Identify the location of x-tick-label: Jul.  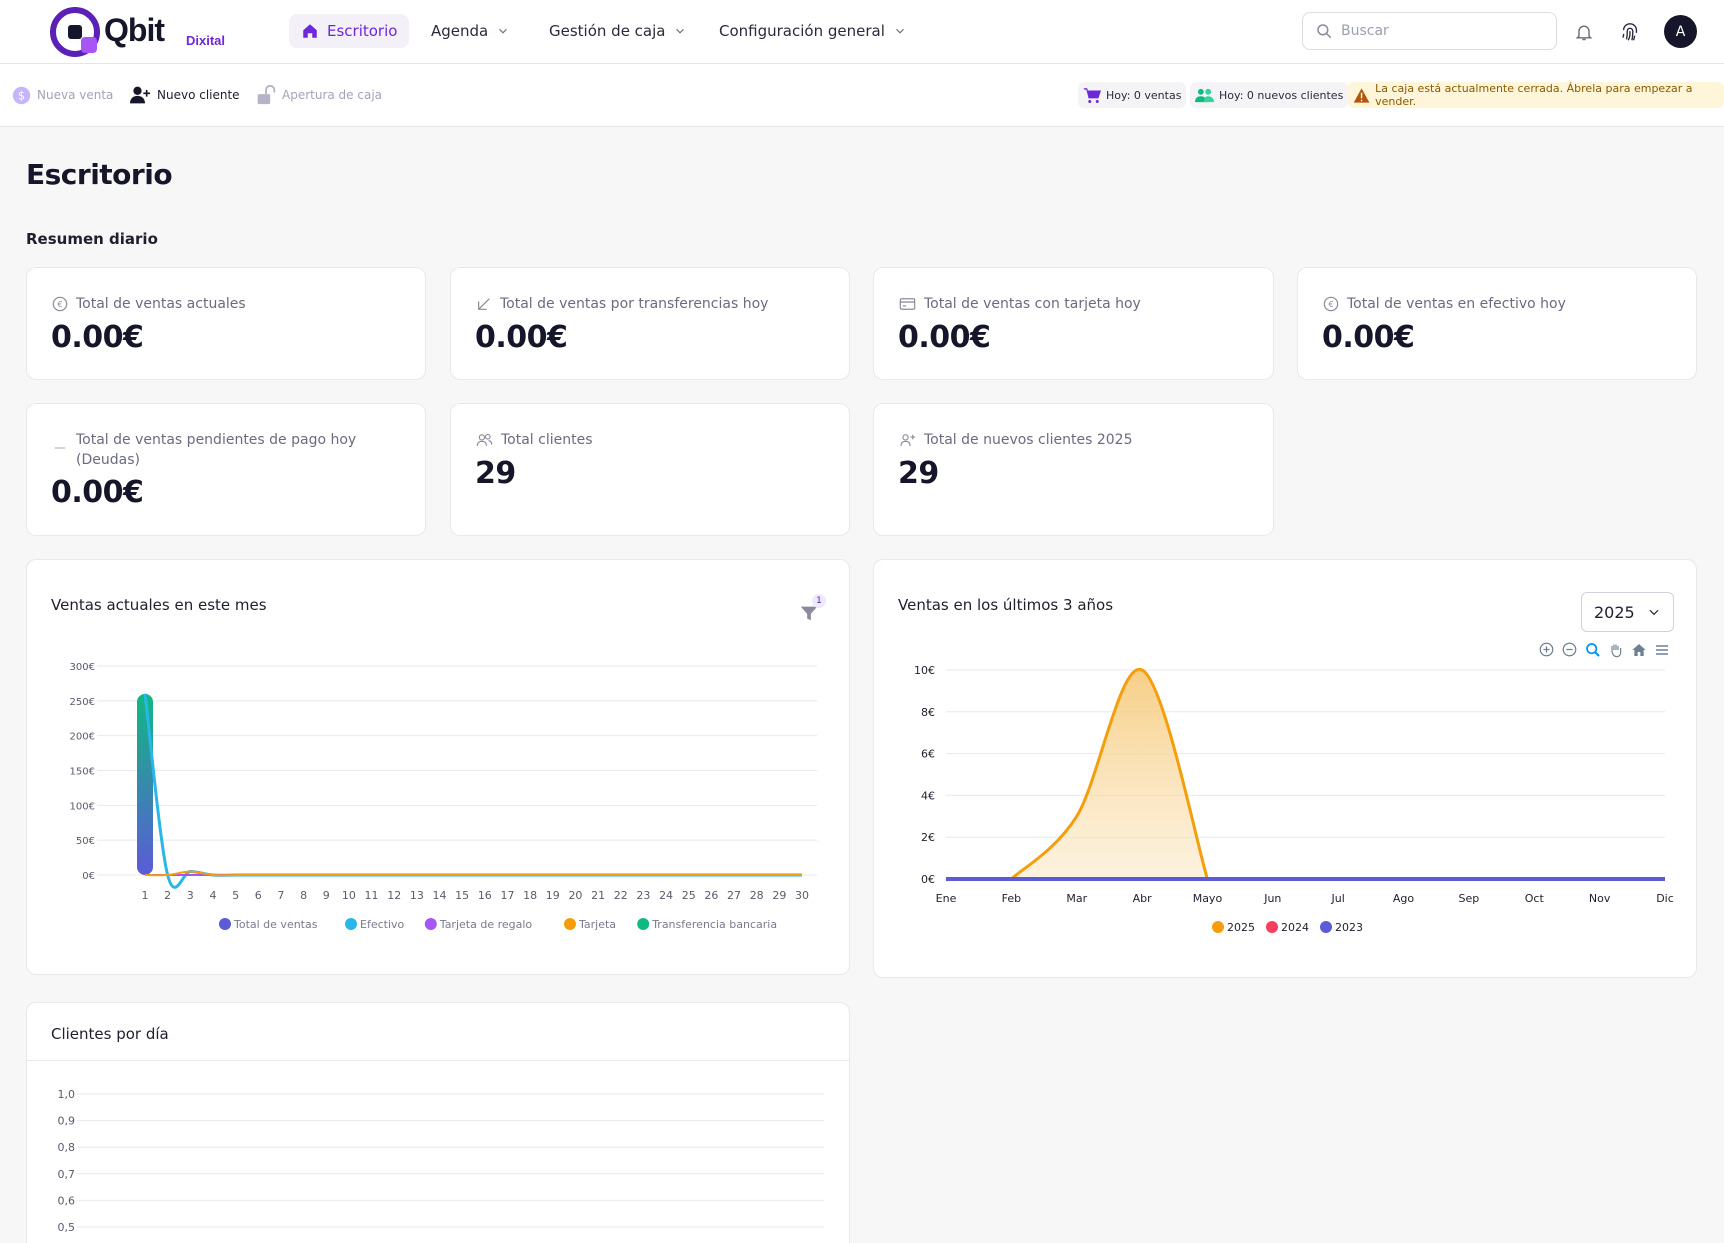
(1338, 898).